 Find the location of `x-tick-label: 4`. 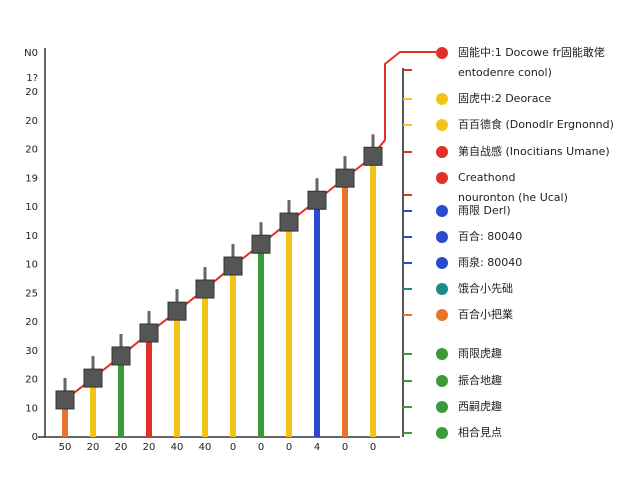

x-tick-label: 4 is located at coordinates (317, 447).